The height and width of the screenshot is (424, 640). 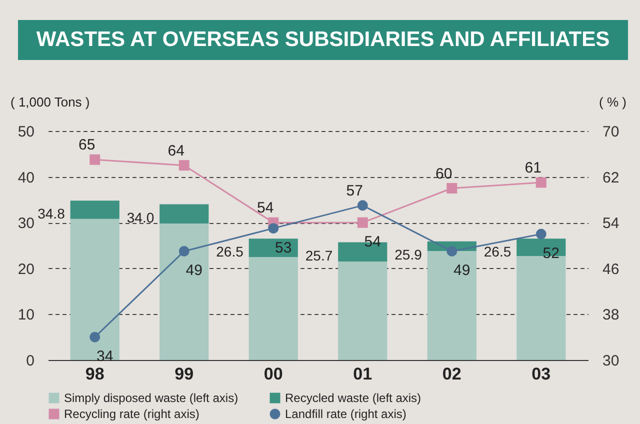 I want to click on chart-title: WASTES AT OVERSEAS SUBSIDIARIES AND AFFILIATES, so click(x=323, y=40).